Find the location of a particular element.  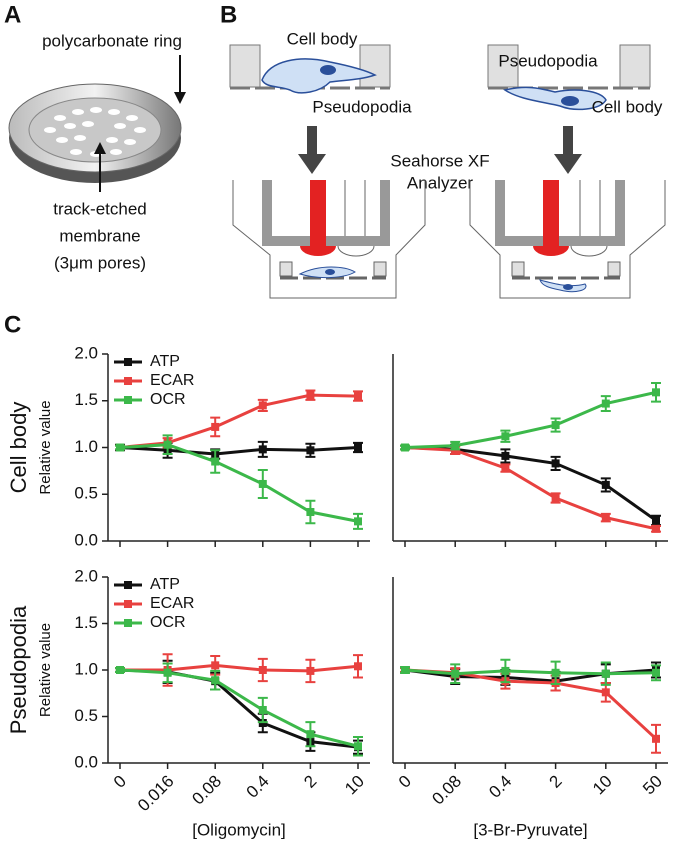

instrument-label: Seahorse XF is located at coordinates (439, 160).